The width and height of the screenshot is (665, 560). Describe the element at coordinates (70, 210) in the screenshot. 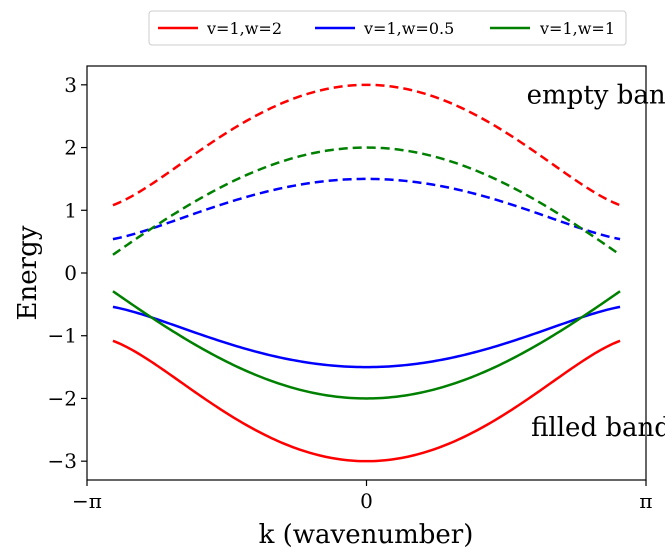

I see `y-tick-label: 1` at that location.